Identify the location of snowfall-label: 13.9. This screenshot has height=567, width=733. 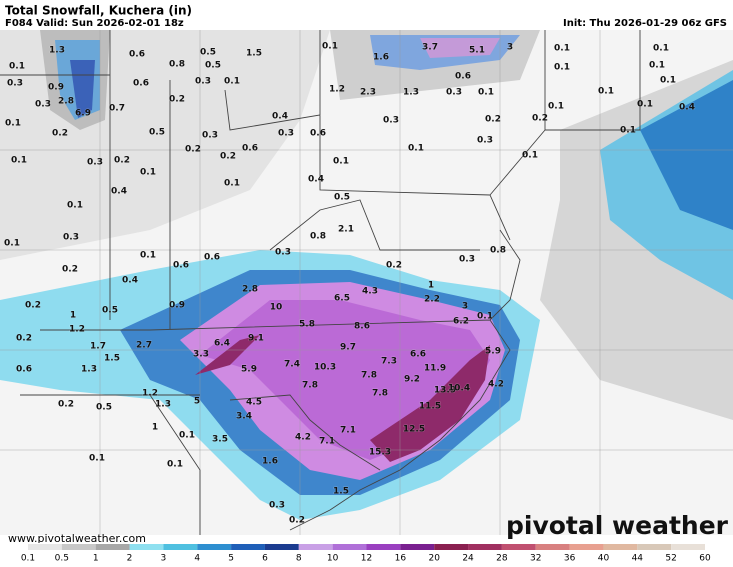
(445, 391).